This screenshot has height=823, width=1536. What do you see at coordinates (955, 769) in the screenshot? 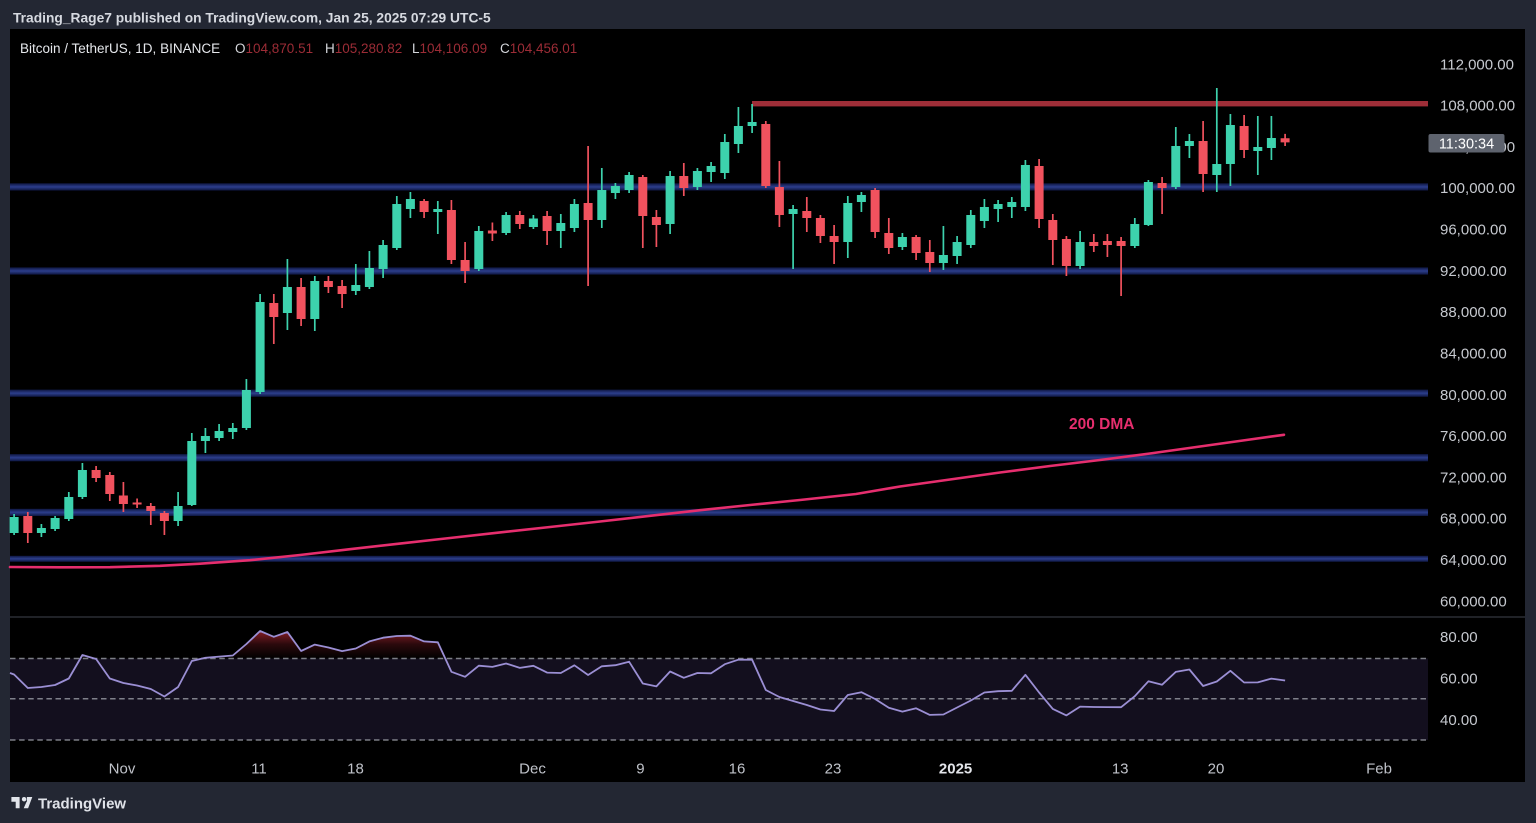
I see `svg-text: 2025` at bounding box center [955, 769].